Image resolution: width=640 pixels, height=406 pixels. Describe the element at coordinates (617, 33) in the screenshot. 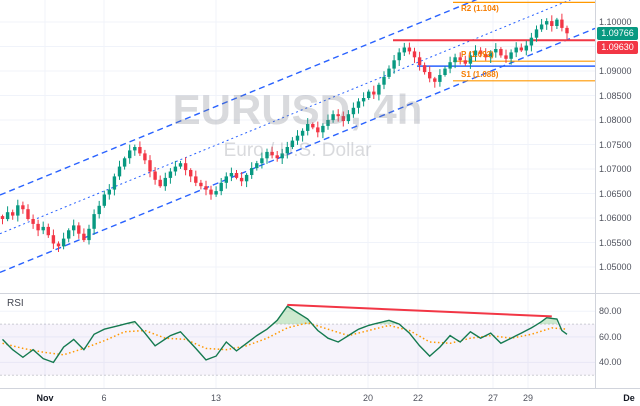

I see `current-price-badge: 1.09766` at that location.